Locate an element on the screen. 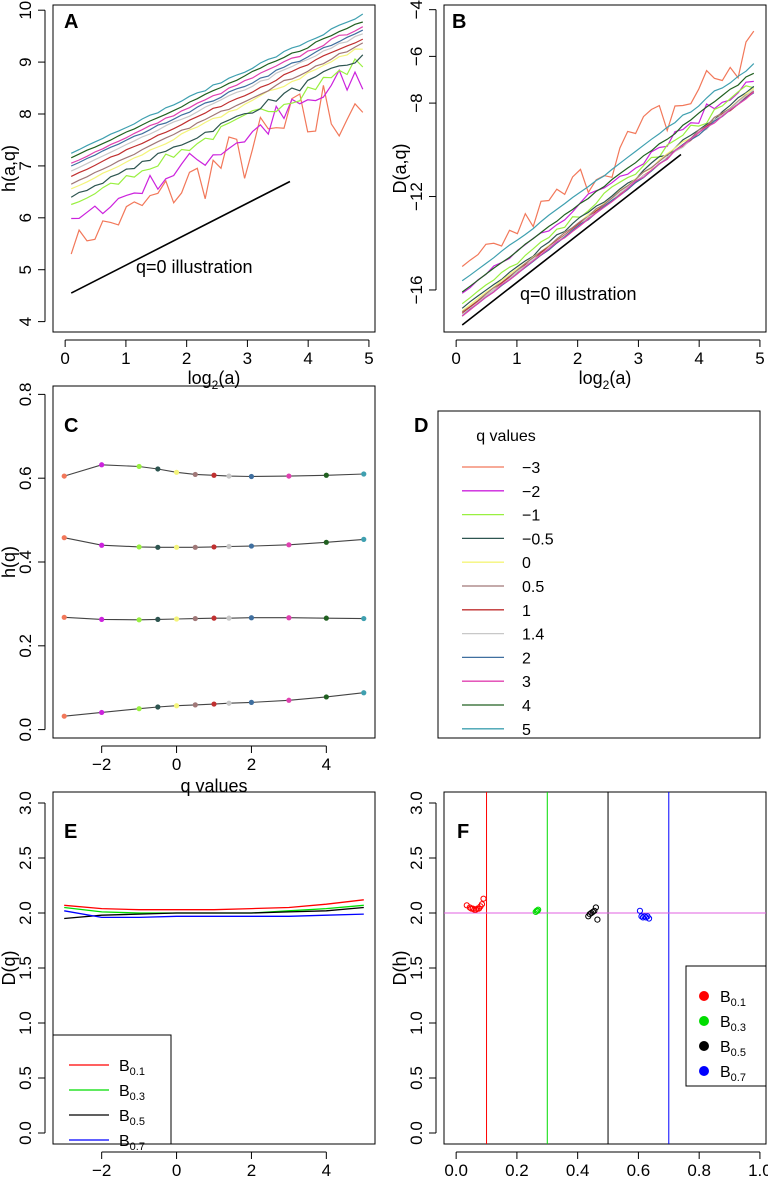 This screenshot has width=768, height=1181. y-tick-label: −6 is located at coordinates (416, 56).